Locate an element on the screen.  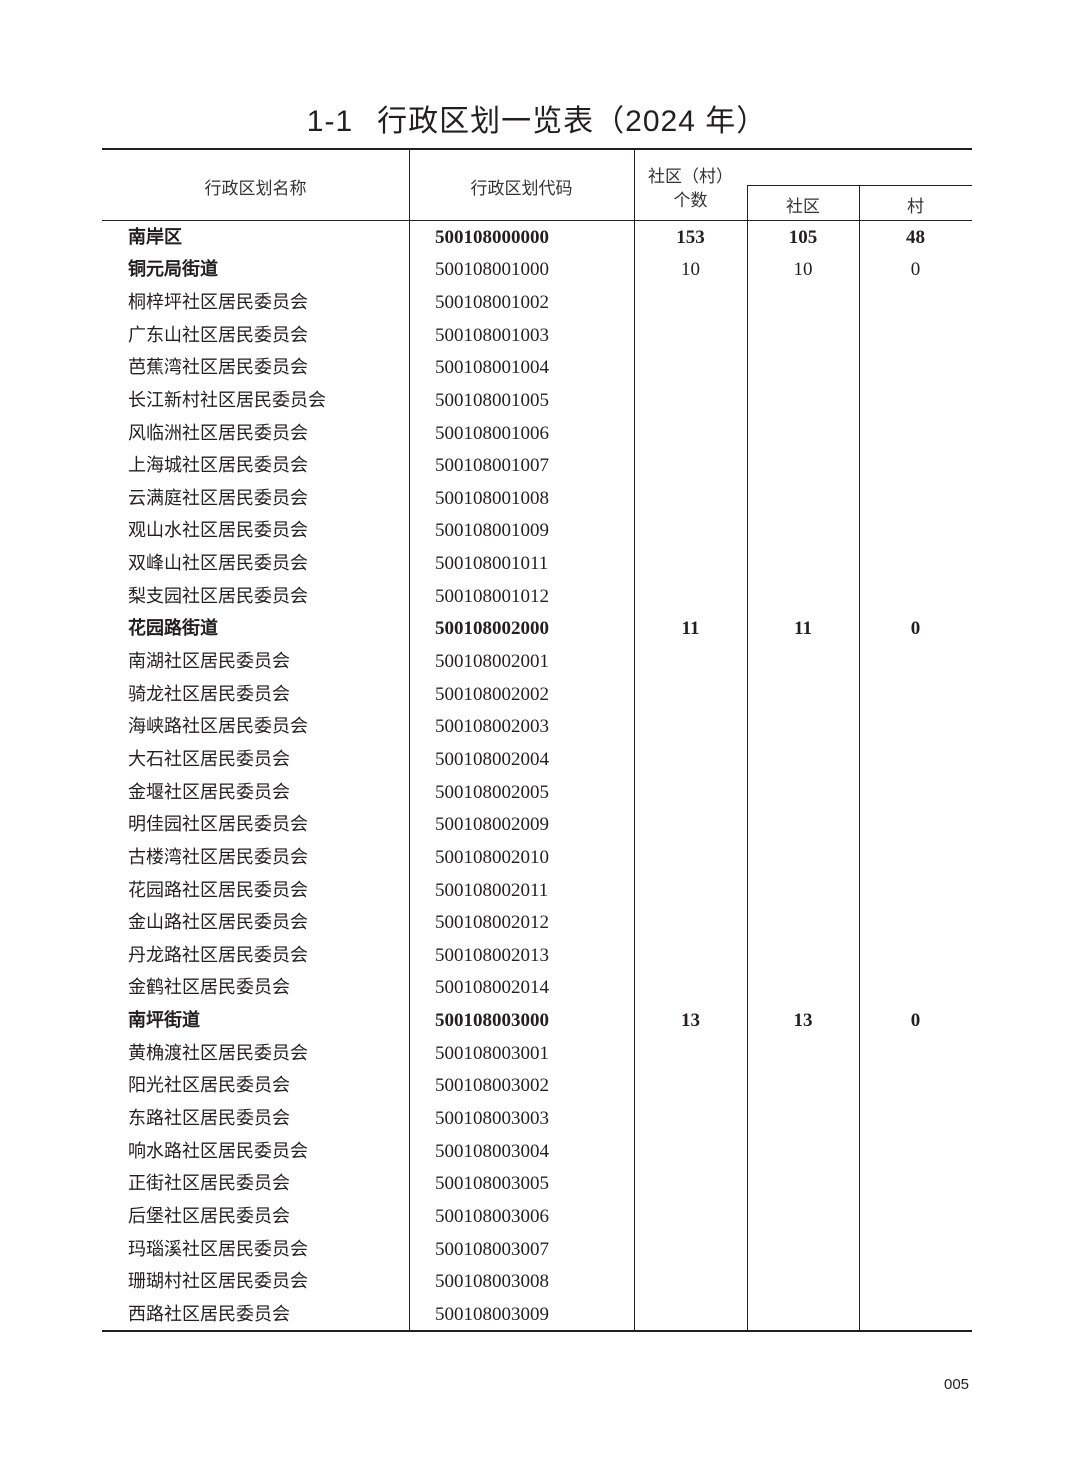
table-row: 响水路社区居民委员会 500108003004 is located at coordinates (537, 1152).